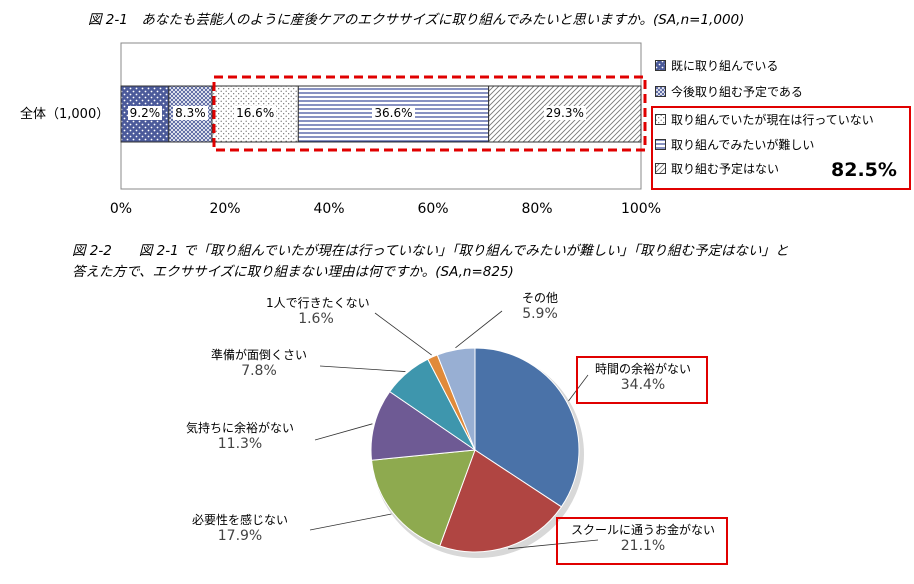 This screenshot has height=584, width=914. I want to click on legend-item-5: 取り組む予定はない, so click(717, 169).